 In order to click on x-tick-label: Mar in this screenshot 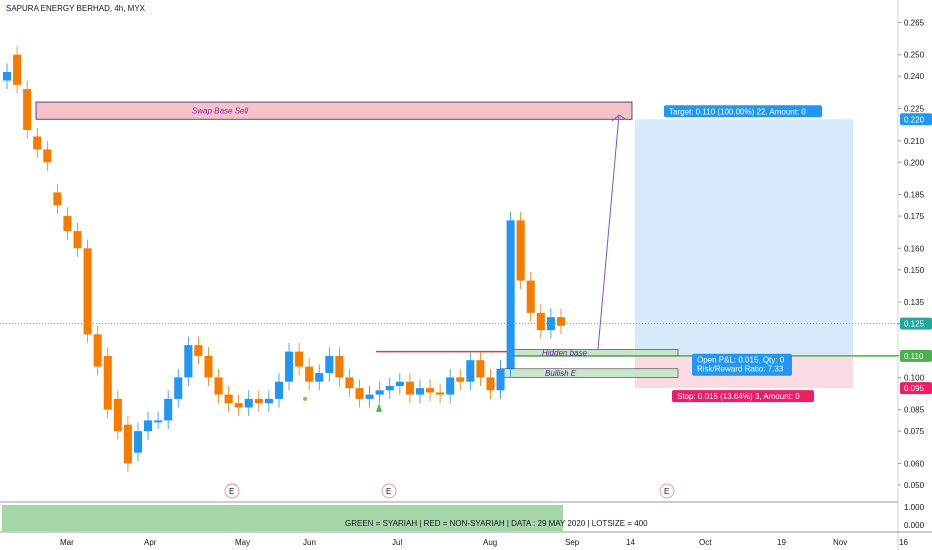, I will do `click(67, 542)`.